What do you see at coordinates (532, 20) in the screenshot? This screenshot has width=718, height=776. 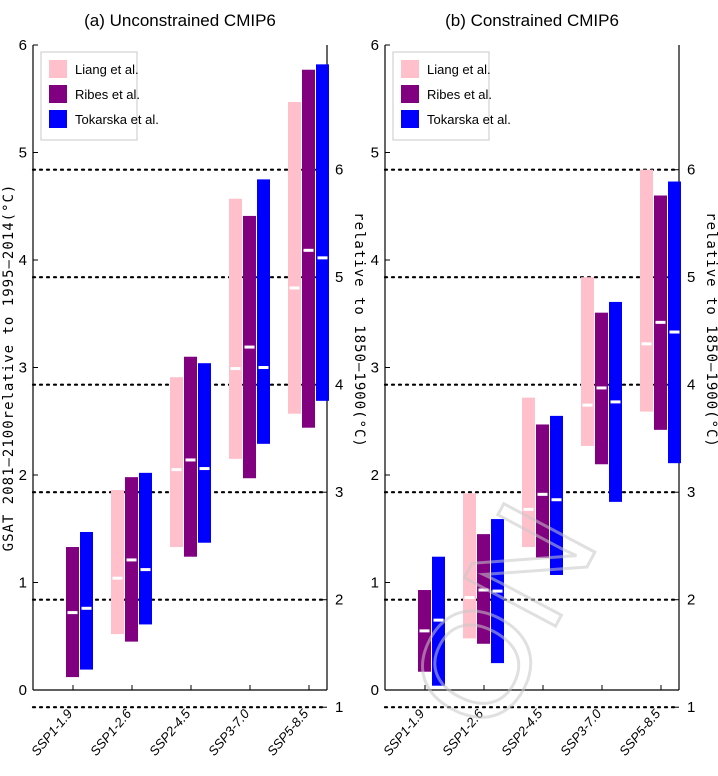 I see `panel-title: (b) Constrained CMIP6` at bounding box center [532, 20].